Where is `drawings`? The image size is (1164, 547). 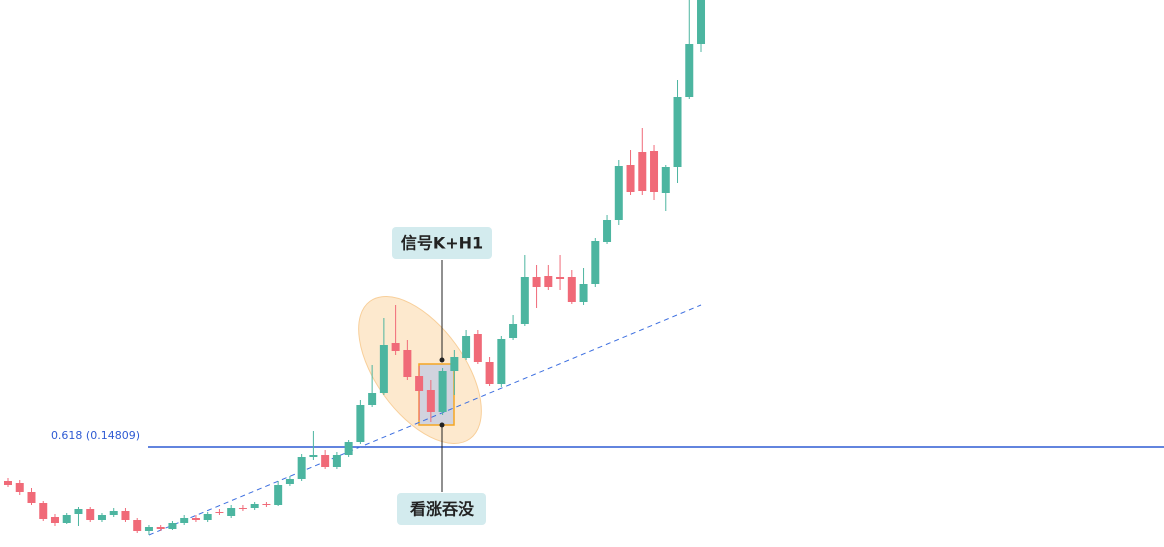
drawings is located at coordinates (420, 370).